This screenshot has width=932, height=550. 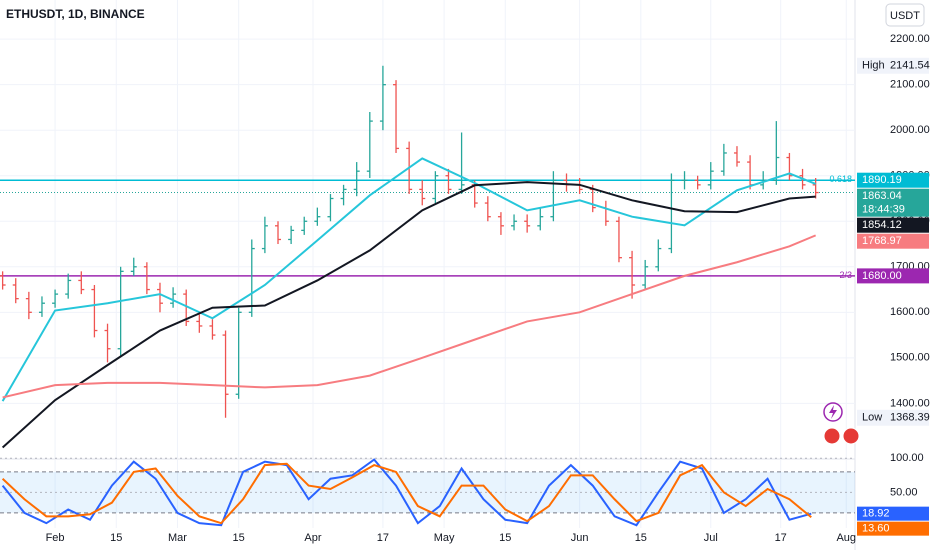 What do you see at coordinates (873, 66) in the screenshot?
I see `extreme-name: High` at bounding box center [873, 66].